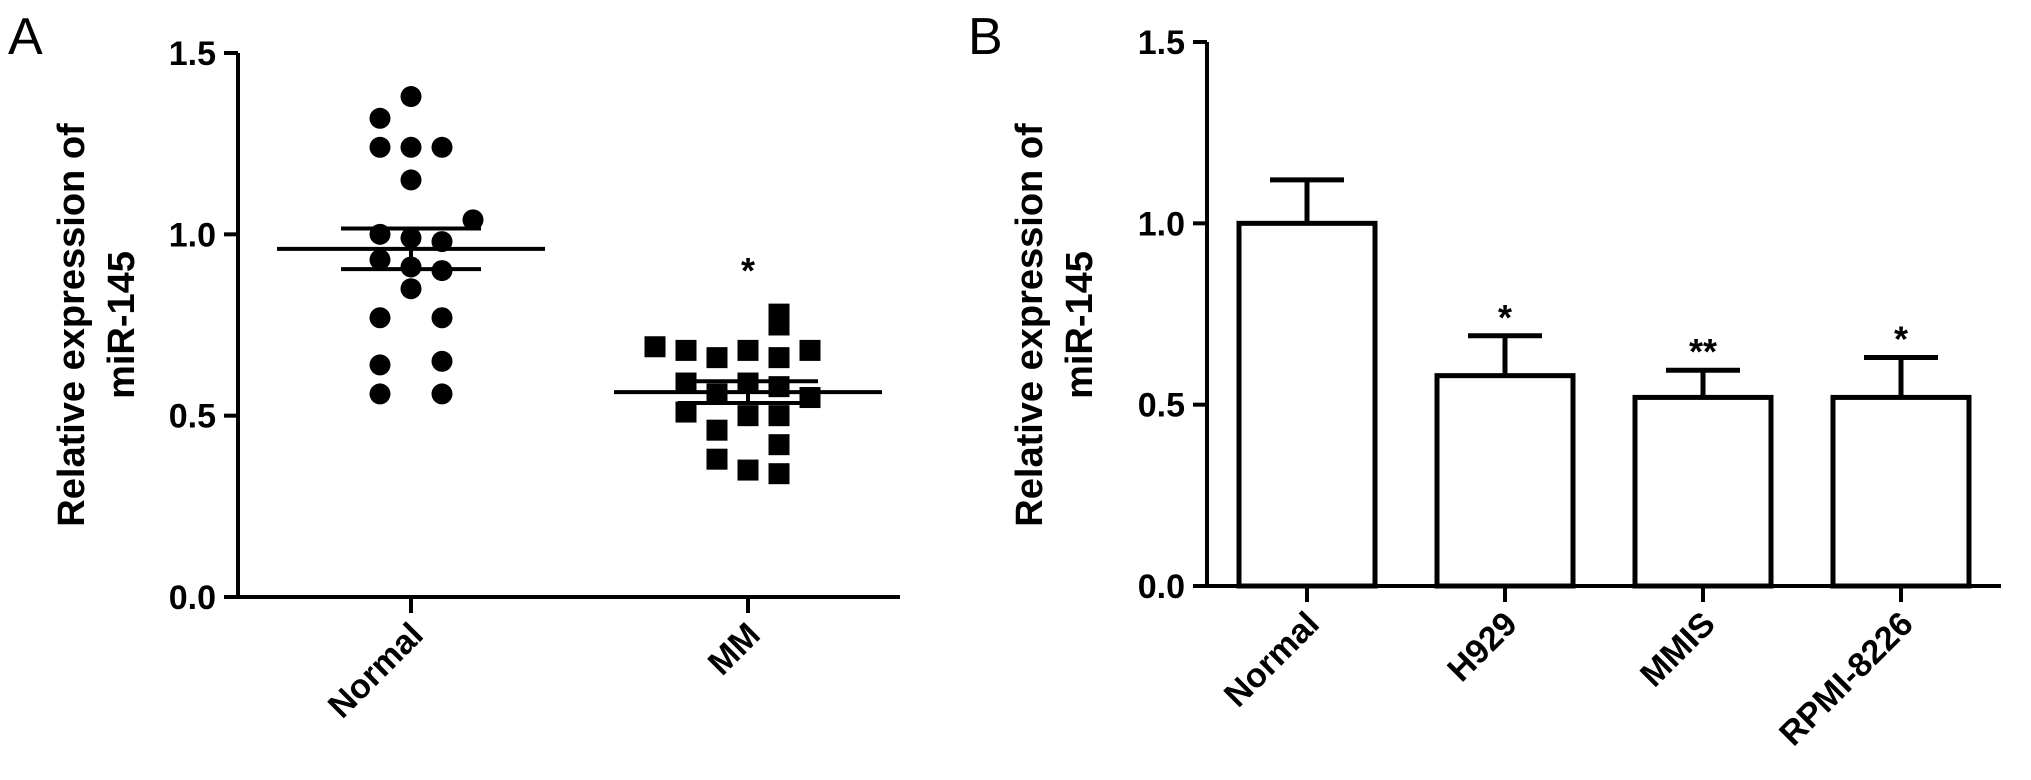 The height and width of the screenshot is (780, 2031). What do you see at coordinates (1569, 669) in the screenshot?
I see `panel-b-x-categories: Normal H929 MMIS RPMI-8226` at bounding box center [1569, 669].